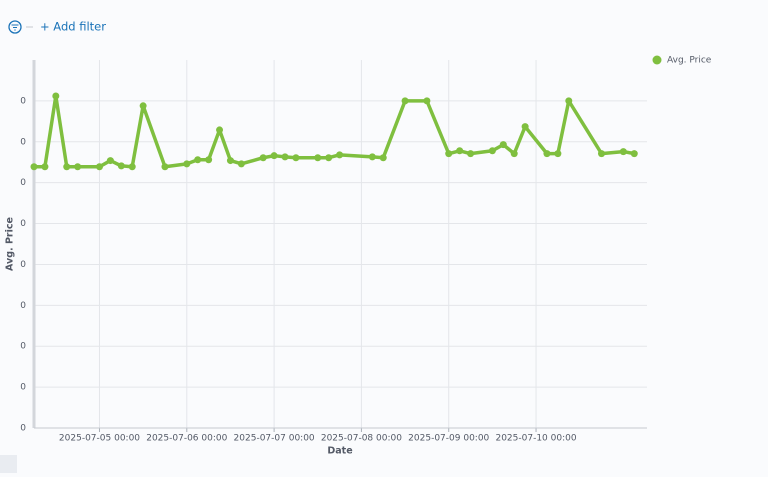 The width and height of the screenshot is (768, 477). I want to click on legend-marker, so click(657, 60).